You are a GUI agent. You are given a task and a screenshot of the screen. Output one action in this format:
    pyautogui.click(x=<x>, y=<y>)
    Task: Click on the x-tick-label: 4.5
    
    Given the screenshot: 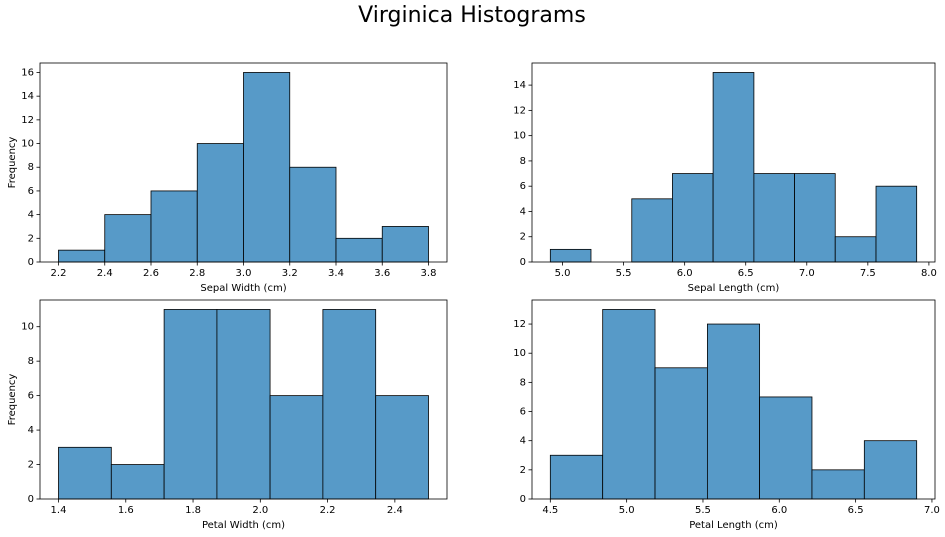 What is the action you would take?
    pyautogui.click(x=550, y=510)
    